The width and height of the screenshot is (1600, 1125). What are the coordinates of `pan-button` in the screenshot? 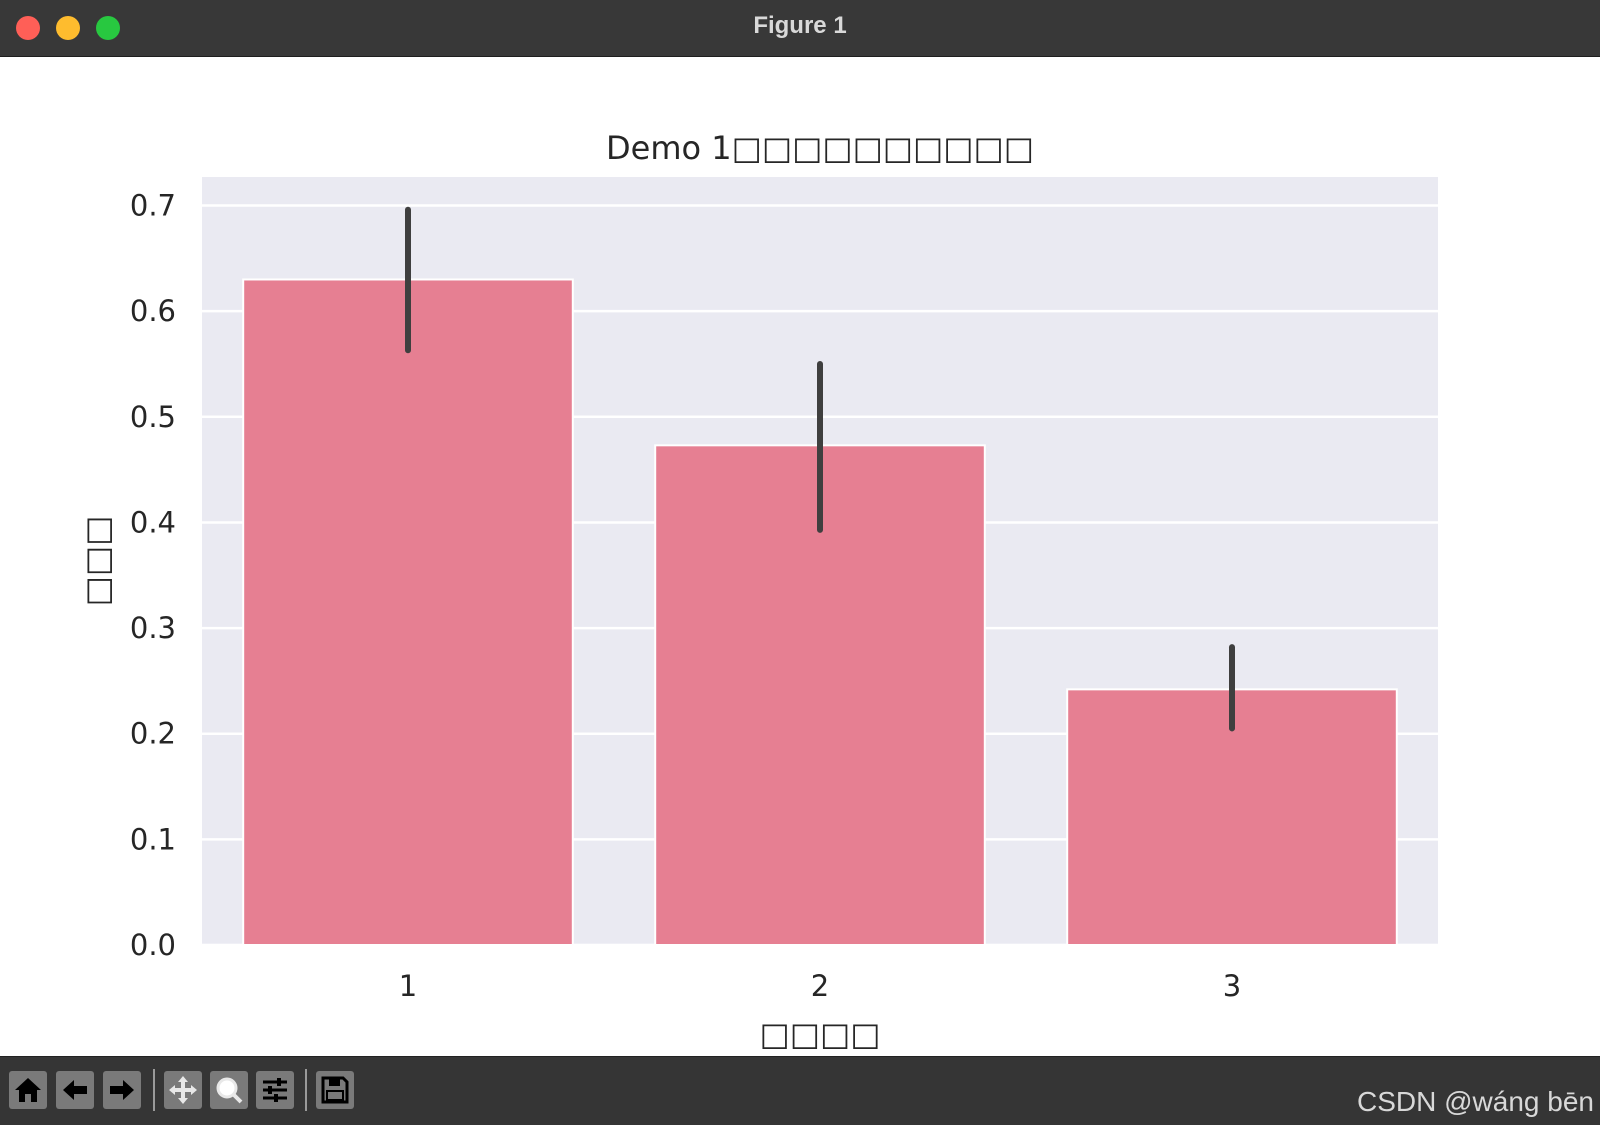 It's located at (183, 1090).